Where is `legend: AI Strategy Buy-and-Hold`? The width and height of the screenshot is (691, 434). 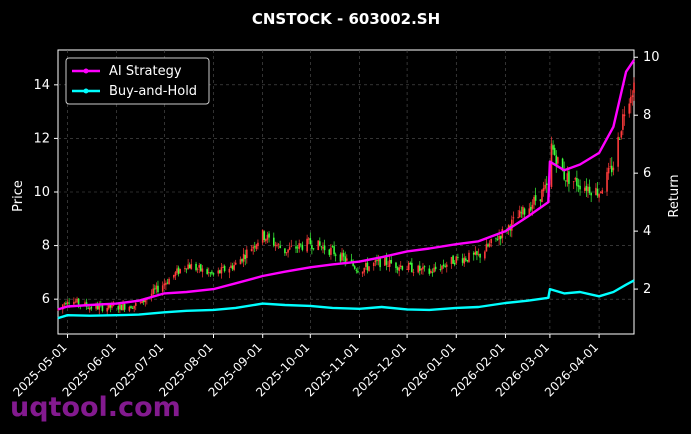 legend: AI Strategy Buy-and-Hold is located at coordinates (137, 81).